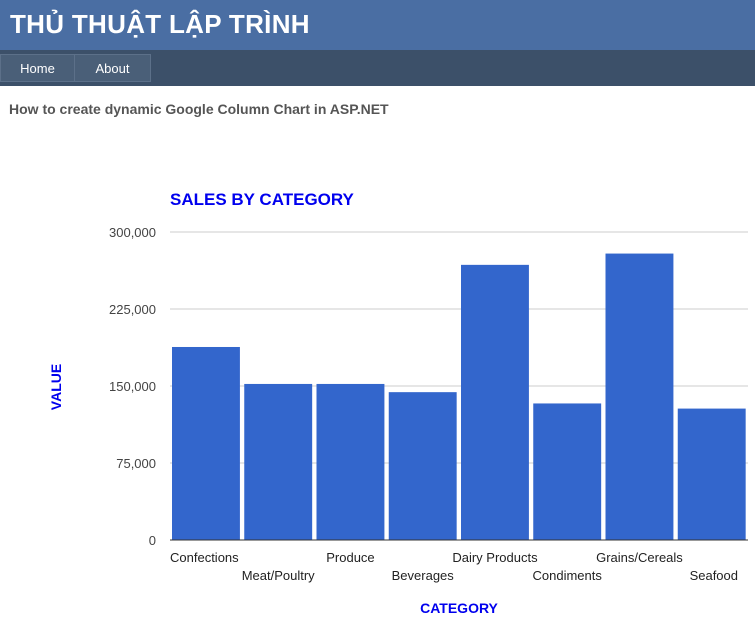 The width and height of the screenshot is (755, 621). What do you see at coordinates (136, 463) in the screenshot?
I see `y-tick-label: 75,000` at bounding box center [136, 463].